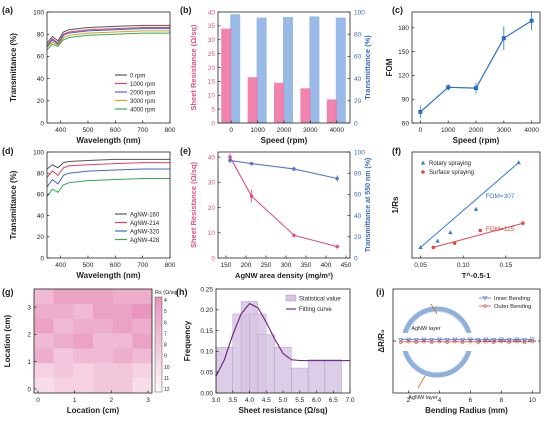 The image size is (546, 430). Describe the element at coordinates (451, 173) in the screenshot. I see `legend-label-f: Surface spraying` at that location.